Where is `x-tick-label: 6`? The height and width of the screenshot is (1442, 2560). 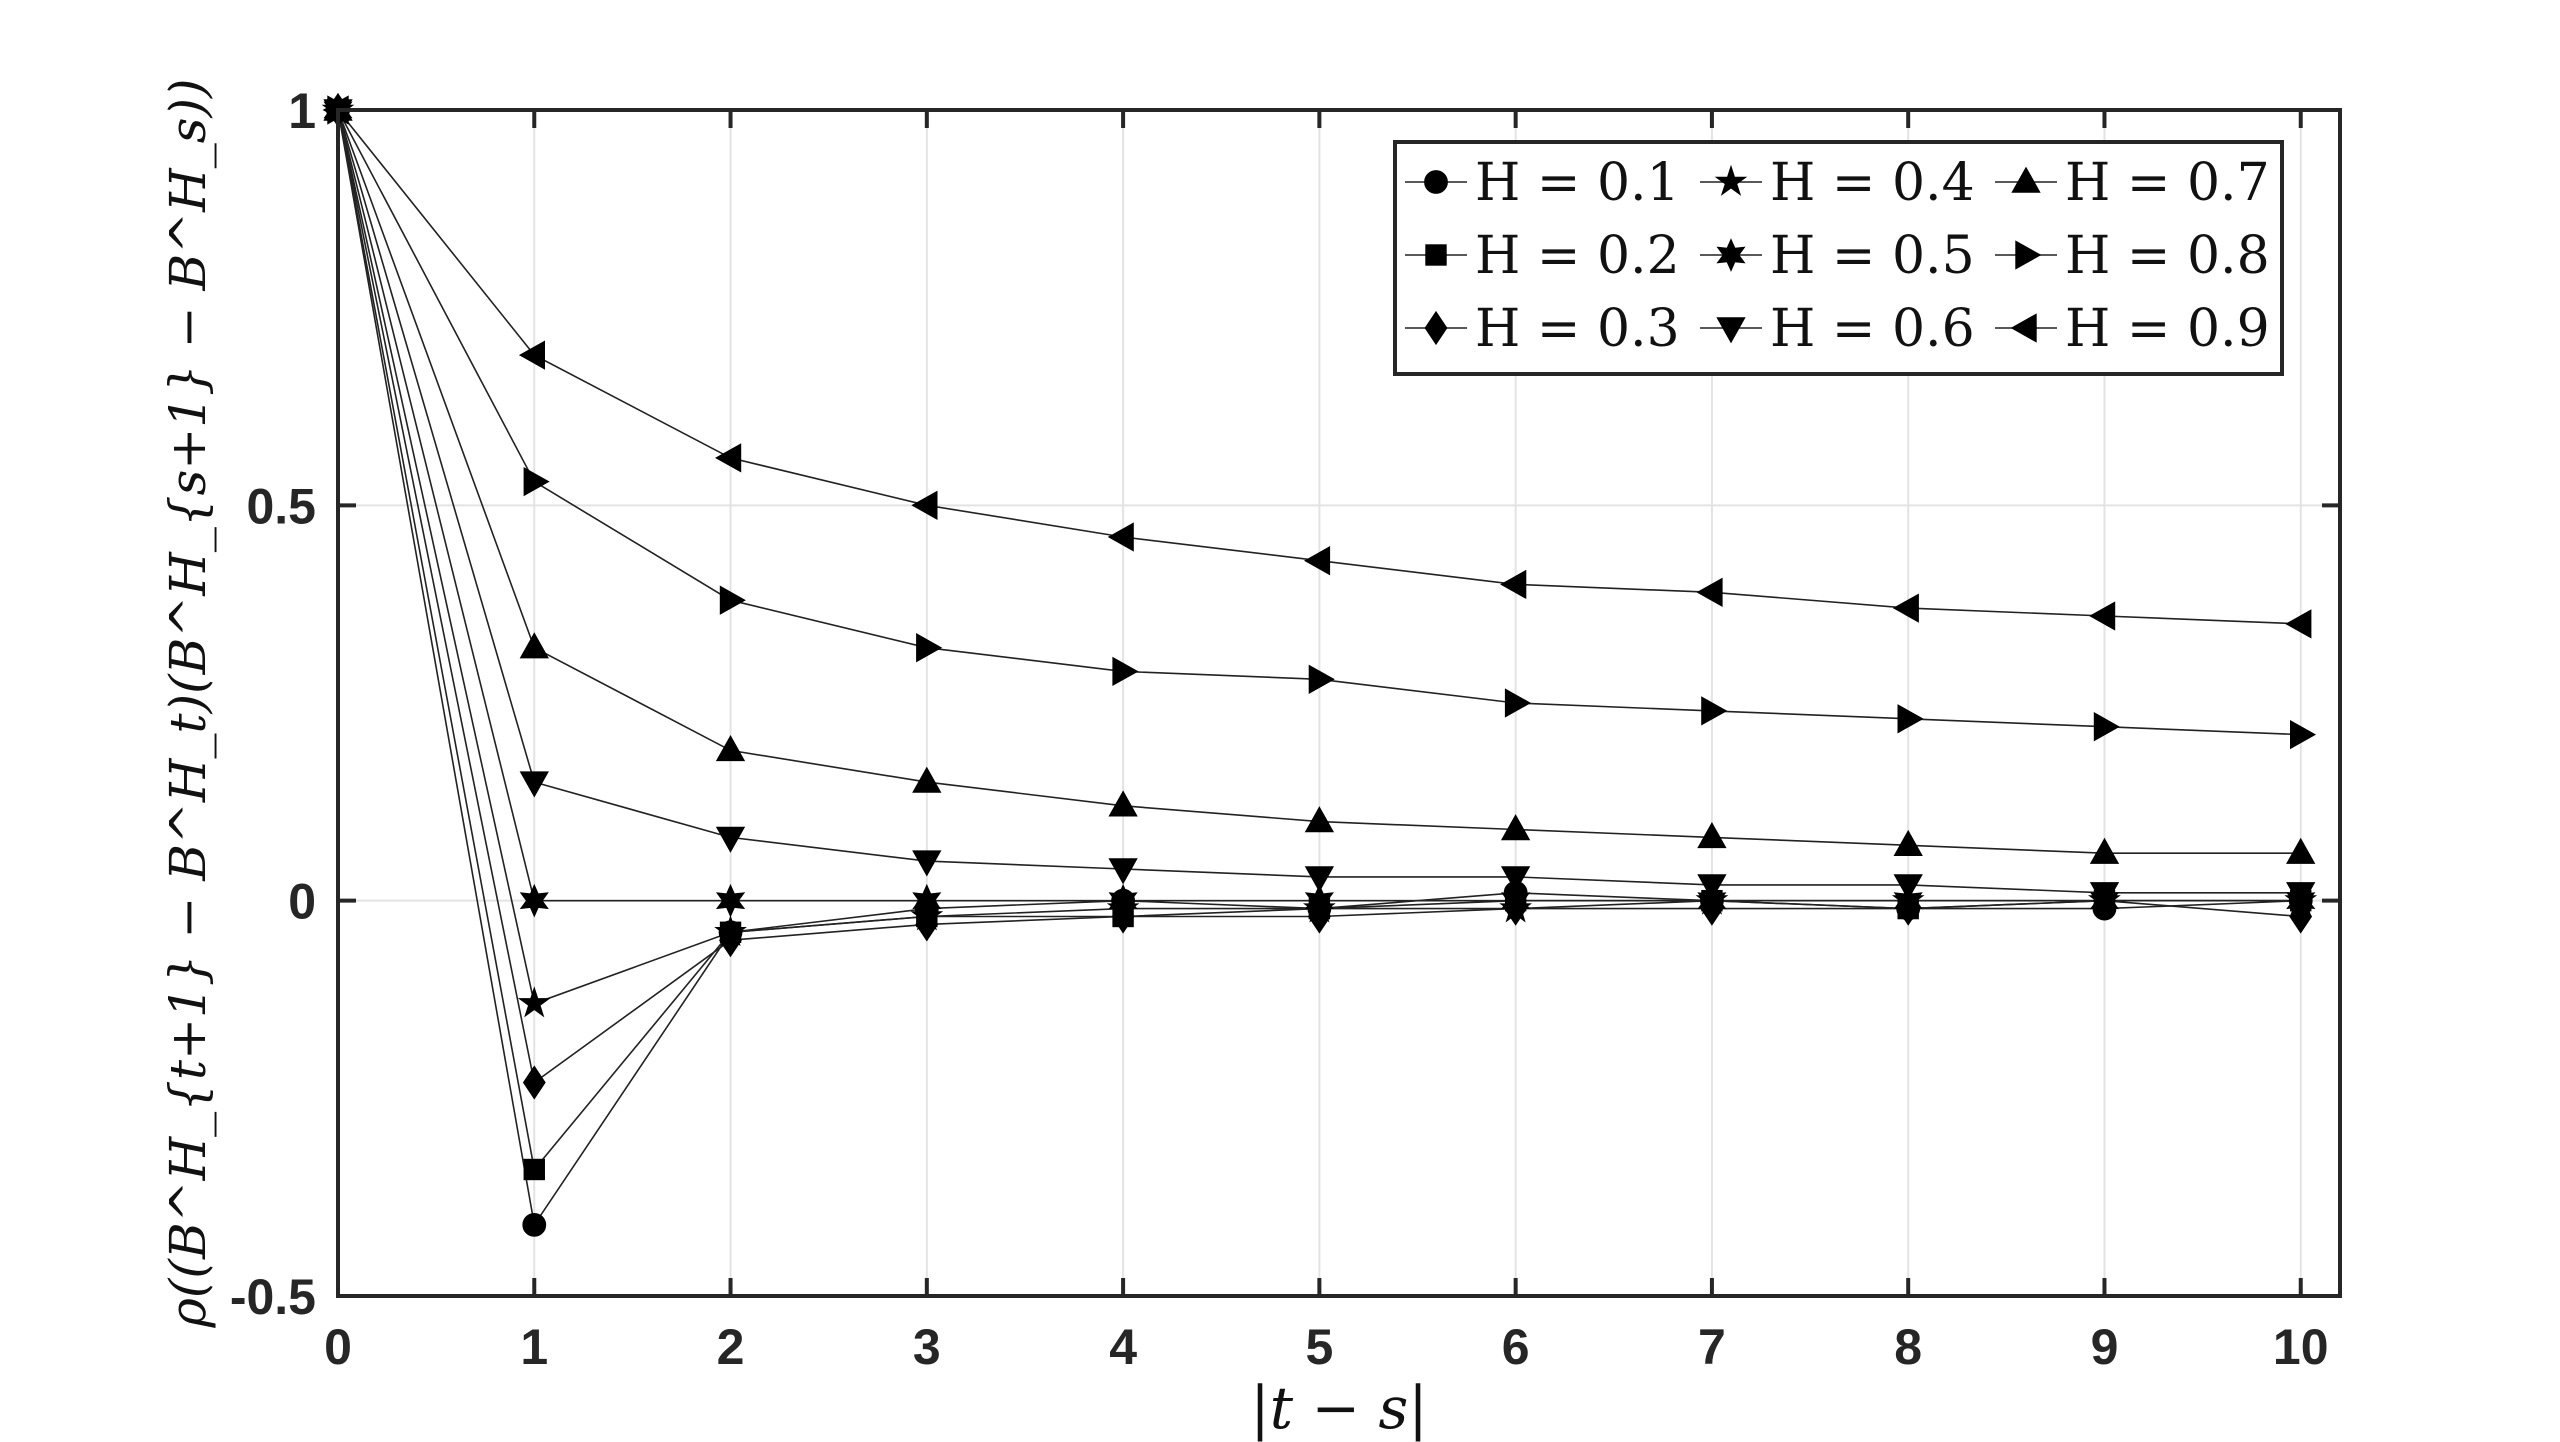 x-tick-label: 6 is located at coordinates (1516, 1347).